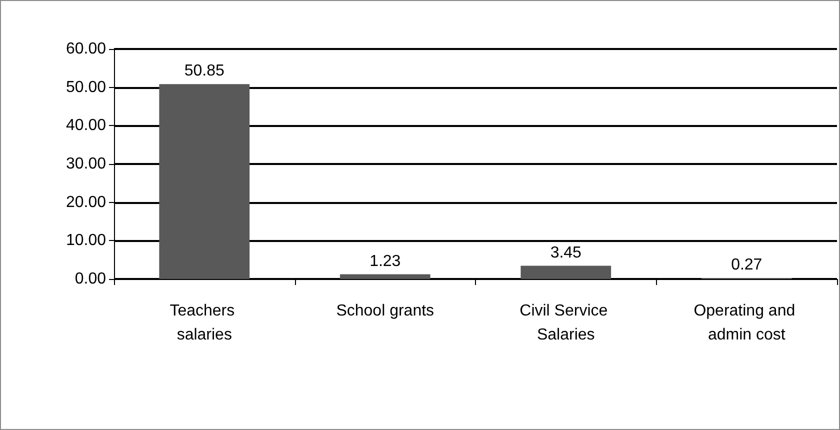 The image size is (840, 430). What do you see at coordinates (204, 71) in the screenshot?
I see `data-label: 50.85` at bounding box center [204, 71].